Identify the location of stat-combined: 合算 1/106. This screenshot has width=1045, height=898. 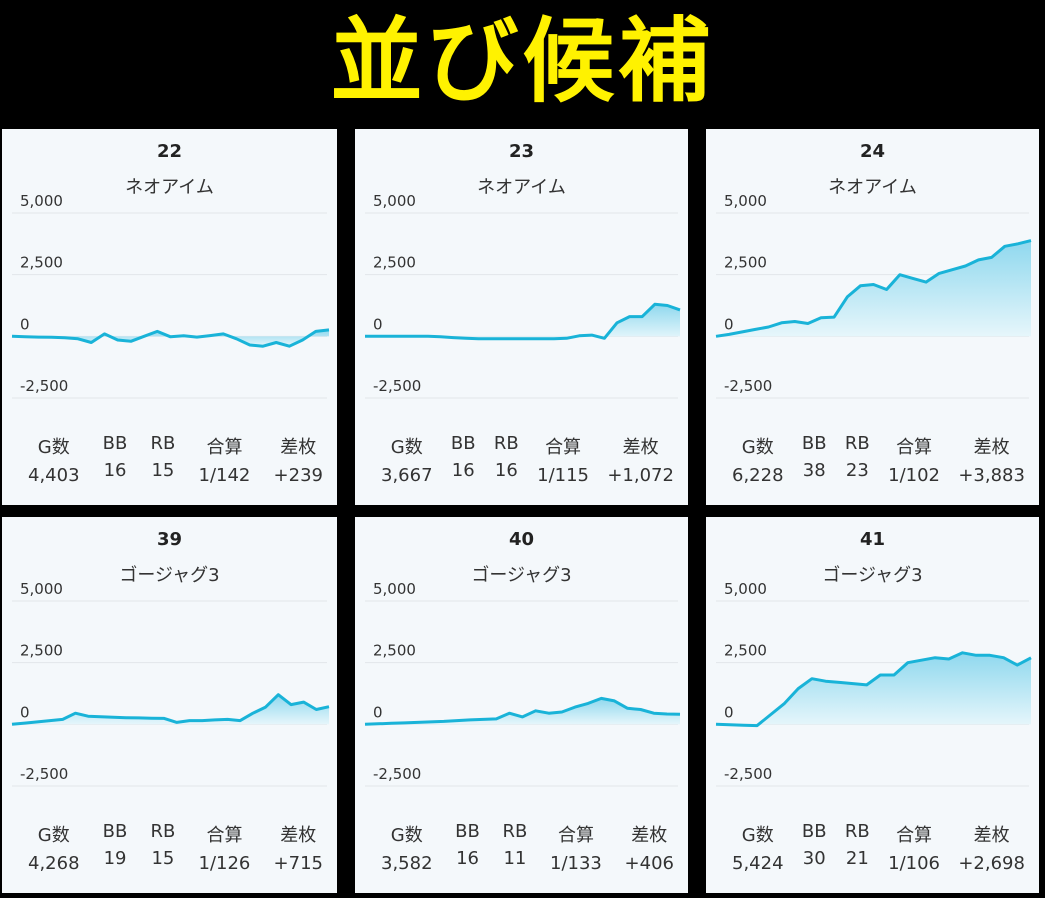
(914, 847).